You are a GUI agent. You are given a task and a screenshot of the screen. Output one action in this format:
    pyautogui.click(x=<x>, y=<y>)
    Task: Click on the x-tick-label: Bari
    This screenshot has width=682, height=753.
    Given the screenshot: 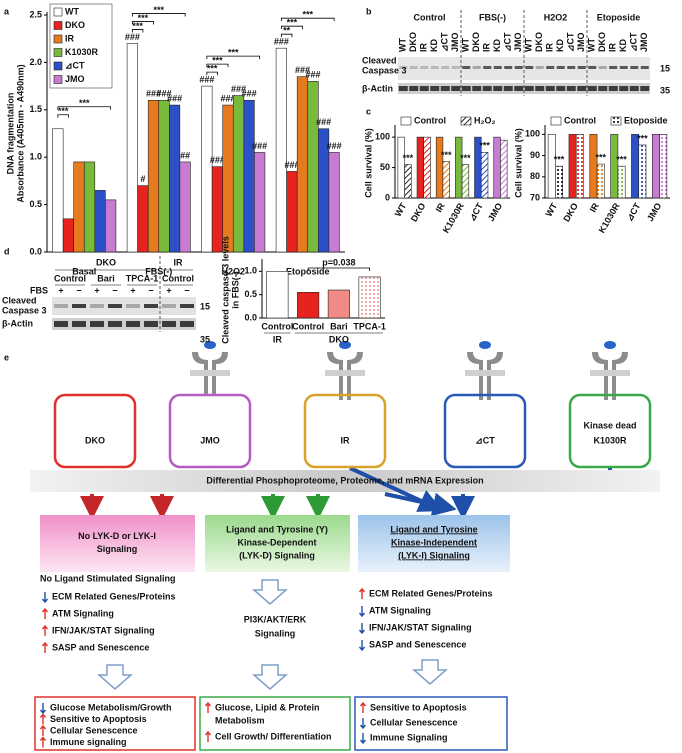 What is the action you would take?
    pyautogui.click(x=339, y=326)
    